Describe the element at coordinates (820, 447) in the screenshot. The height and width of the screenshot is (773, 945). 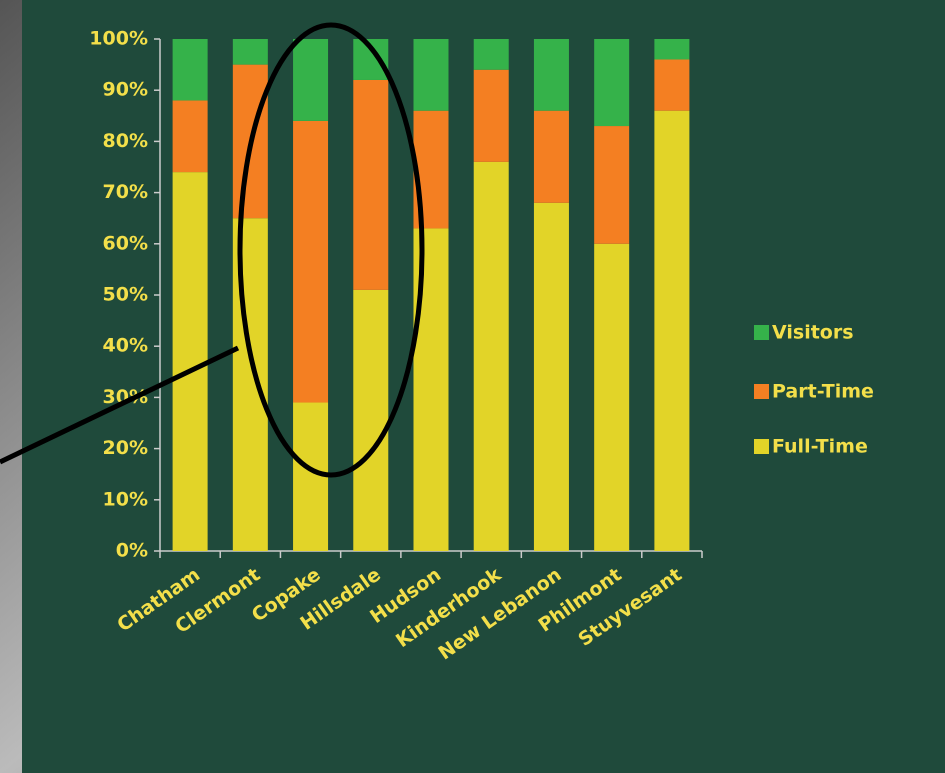
I see `legend-label: Full-Time` at that location.